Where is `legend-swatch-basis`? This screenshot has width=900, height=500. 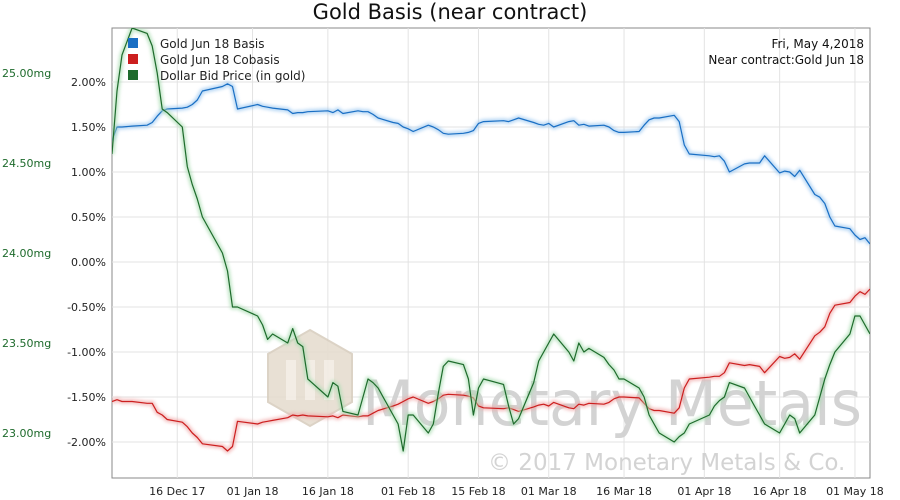
legend-swatch-basis is located at coordinates (133, 43).